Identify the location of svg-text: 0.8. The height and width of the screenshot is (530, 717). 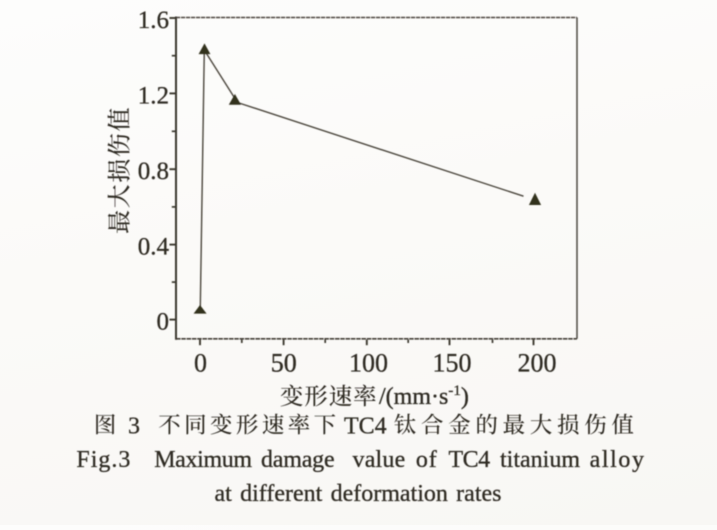
(153, 171).